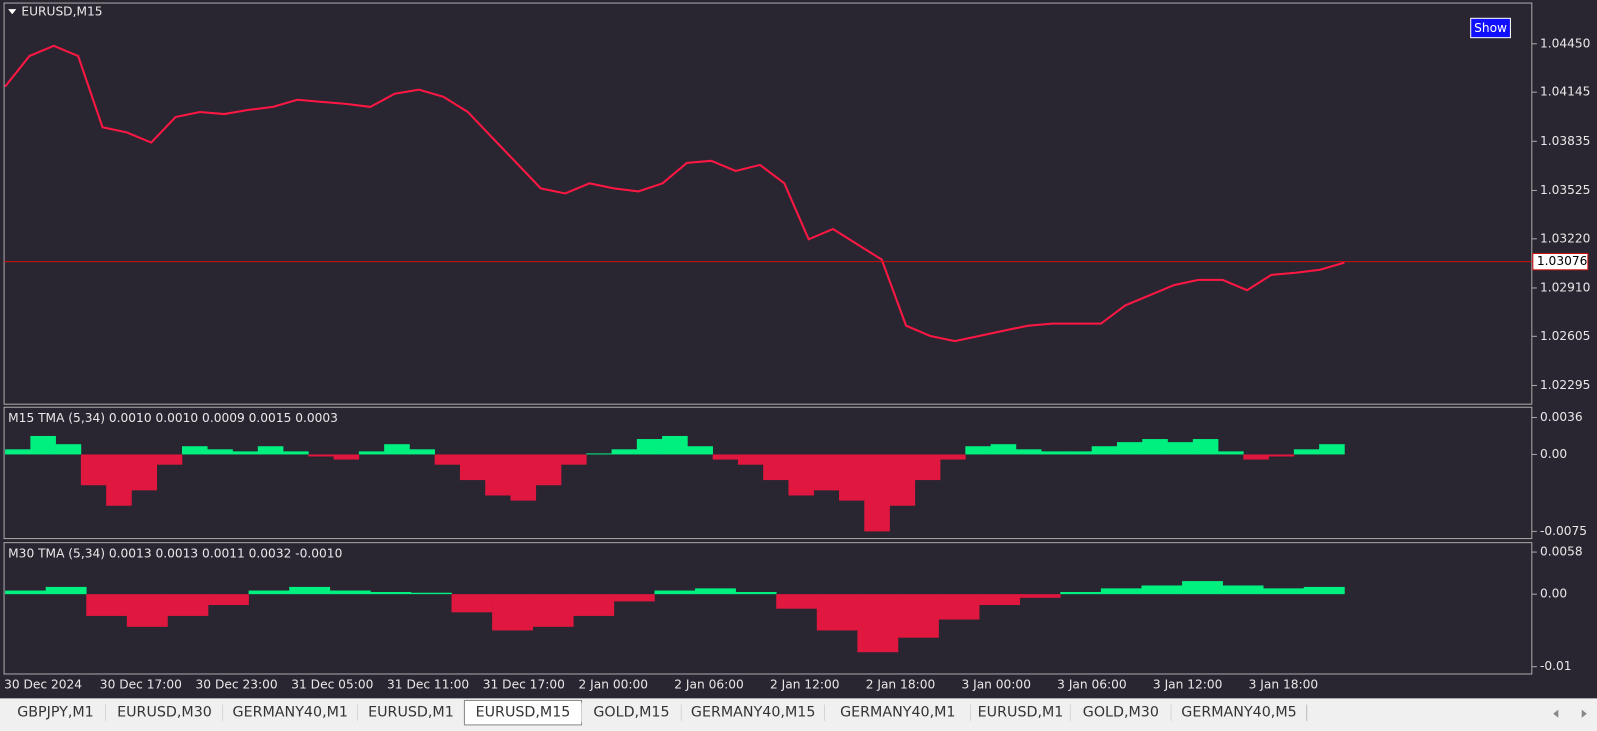  I want to click on y-tick-label: 1.03220, so click(1565, 238).